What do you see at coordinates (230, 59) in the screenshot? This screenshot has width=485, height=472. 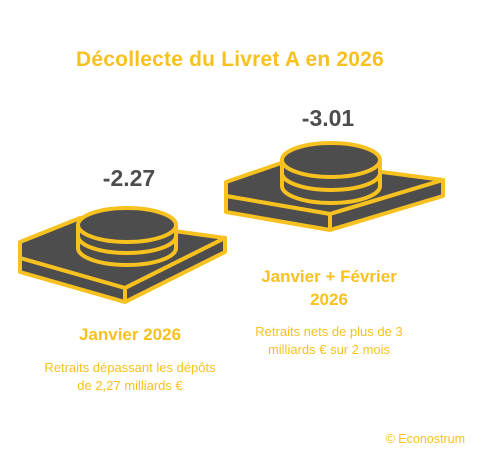 I see `chart-title: Décollecte du Livret A en 2026` at bounding box center [230, 59].